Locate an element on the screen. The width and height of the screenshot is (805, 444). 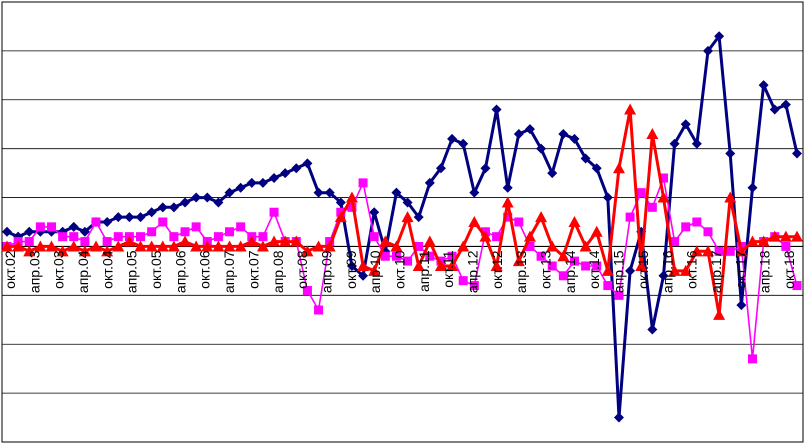
x-tick-label: апр.09 is located at coordinates (326, 271).